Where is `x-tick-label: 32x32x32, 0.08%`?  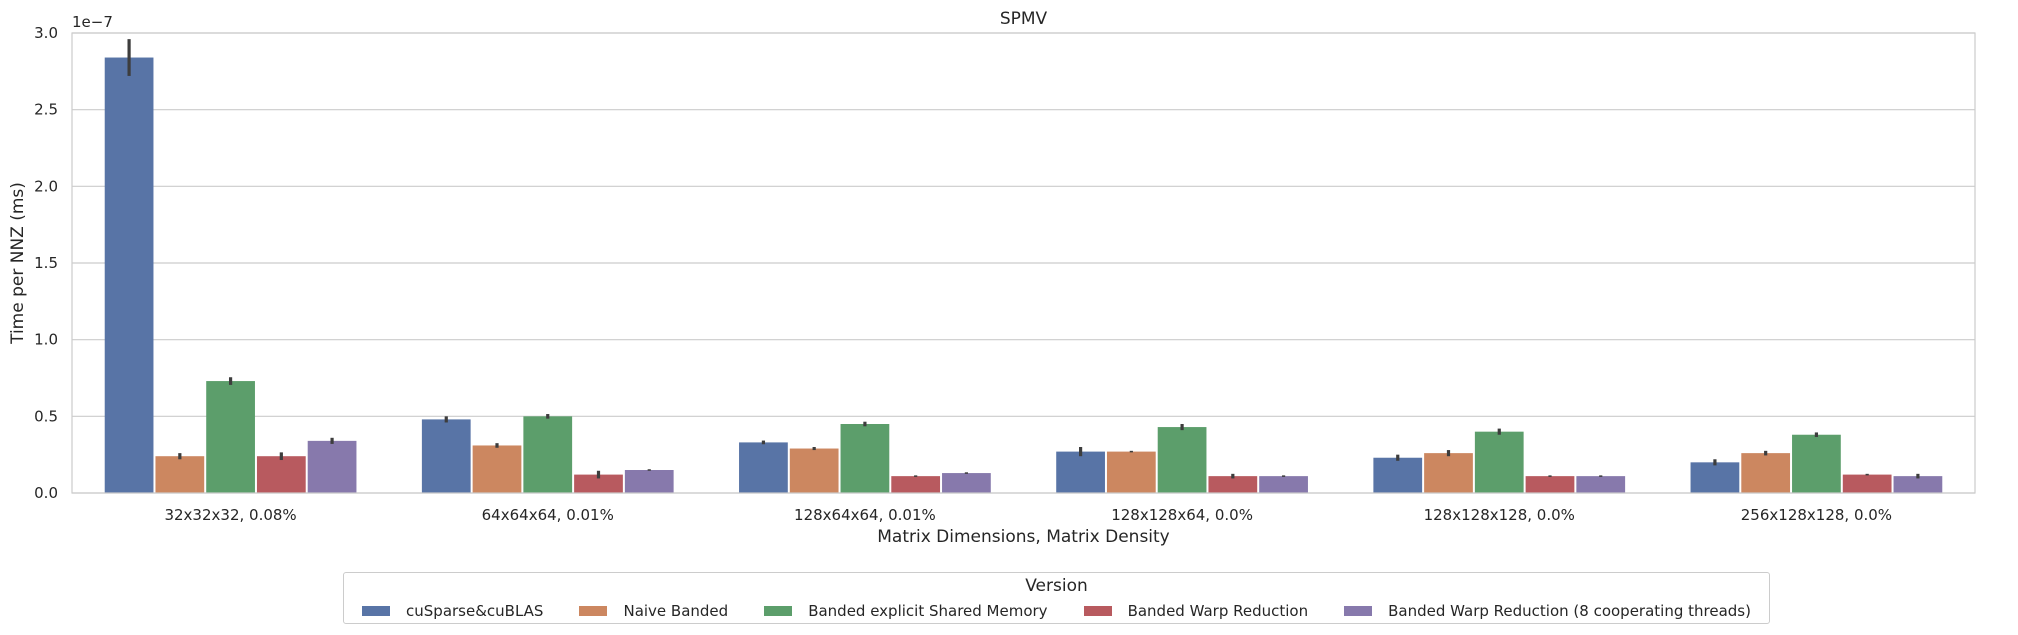 x-tick-label: 32x32x32, 0.08% is located at coordinates (230, 515).